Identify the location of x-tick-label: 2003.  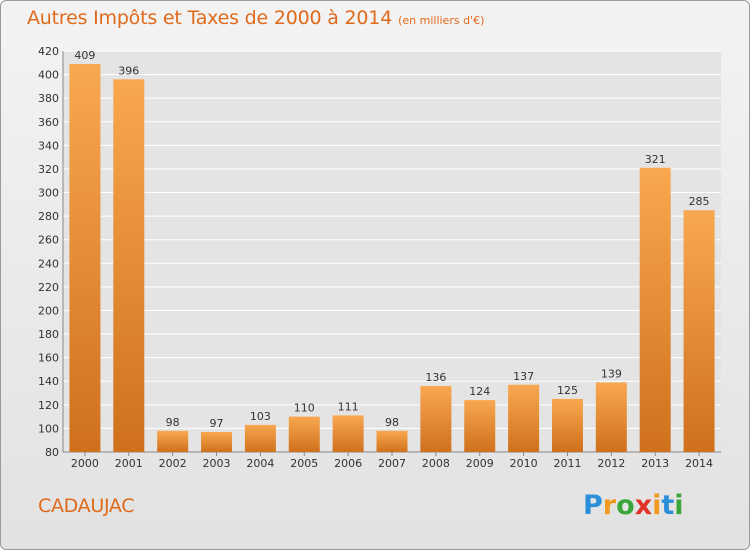
(217, 463).